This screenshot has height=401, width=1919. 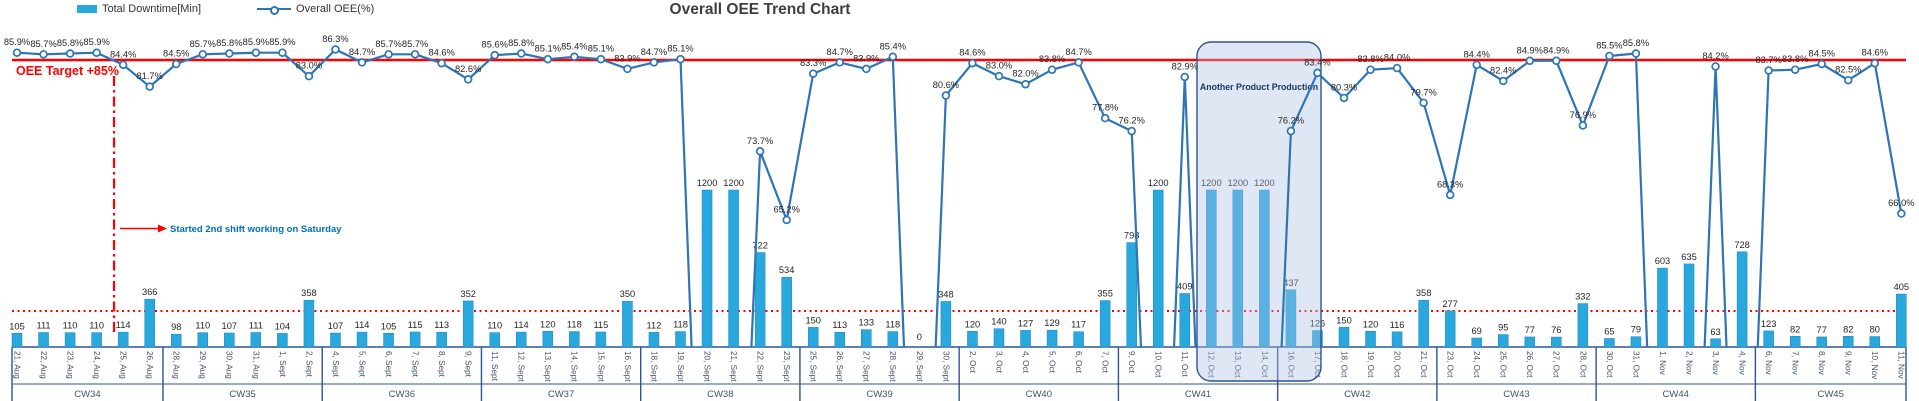 I want to click on bar-value-label: 77, so click(x=1530, y=330).